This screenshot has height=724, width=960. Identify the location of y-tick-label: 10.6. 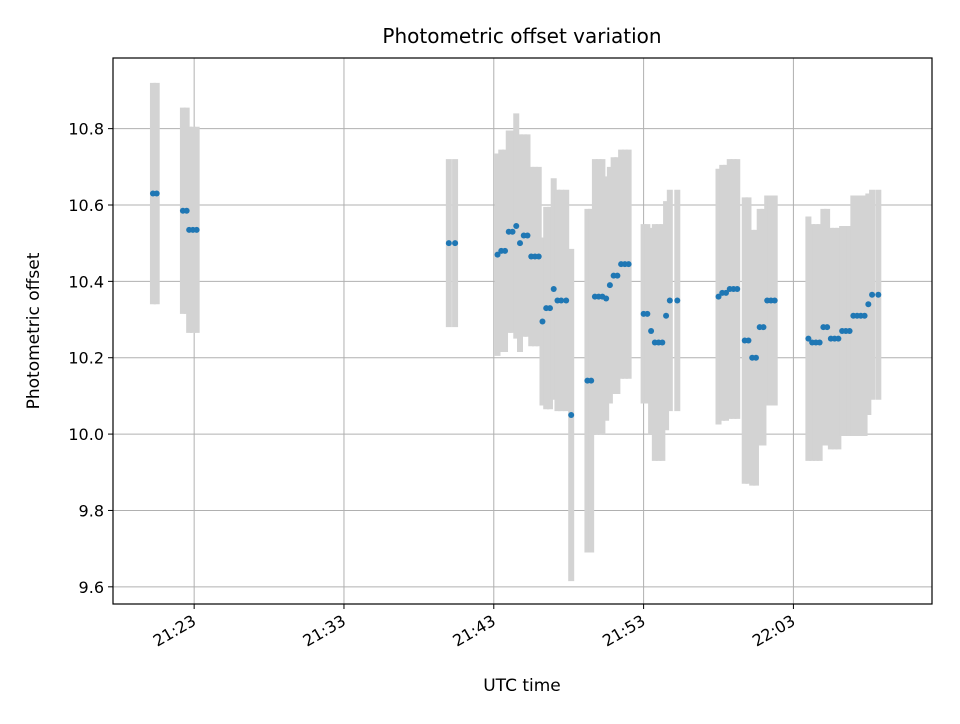
(86, 205).